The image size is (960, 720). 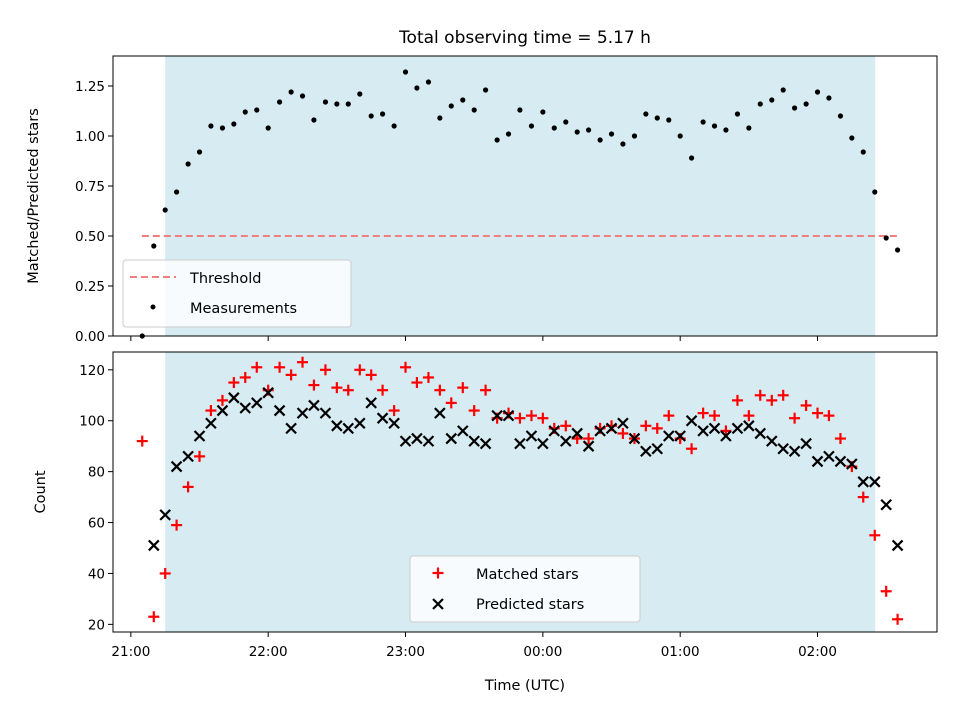 I want to click on chart-title: Total observing time = 5.17 h, so click(x=524, y=38).